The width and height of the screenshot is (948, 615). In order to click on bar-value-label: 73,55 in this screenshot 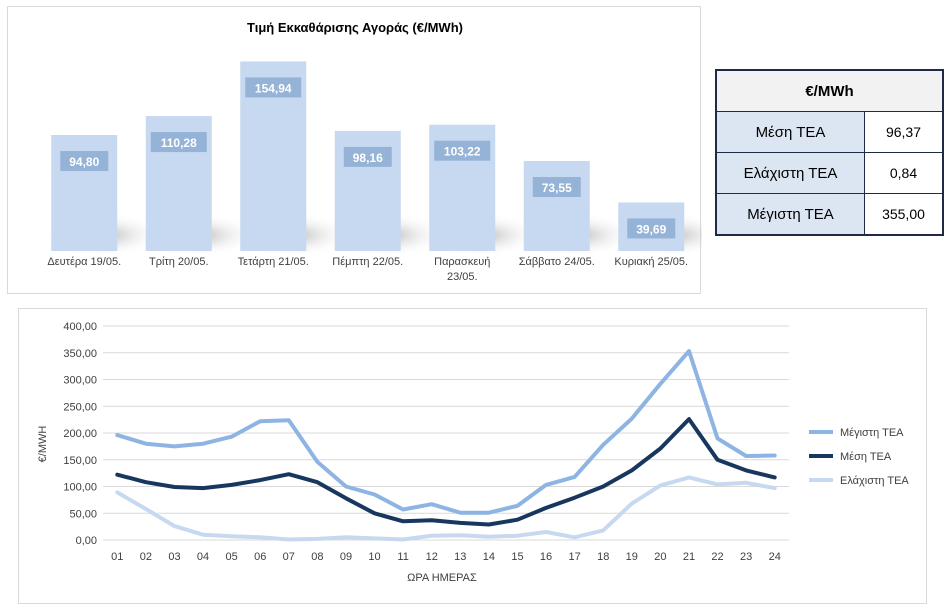, I will do `click(557, 188)`.